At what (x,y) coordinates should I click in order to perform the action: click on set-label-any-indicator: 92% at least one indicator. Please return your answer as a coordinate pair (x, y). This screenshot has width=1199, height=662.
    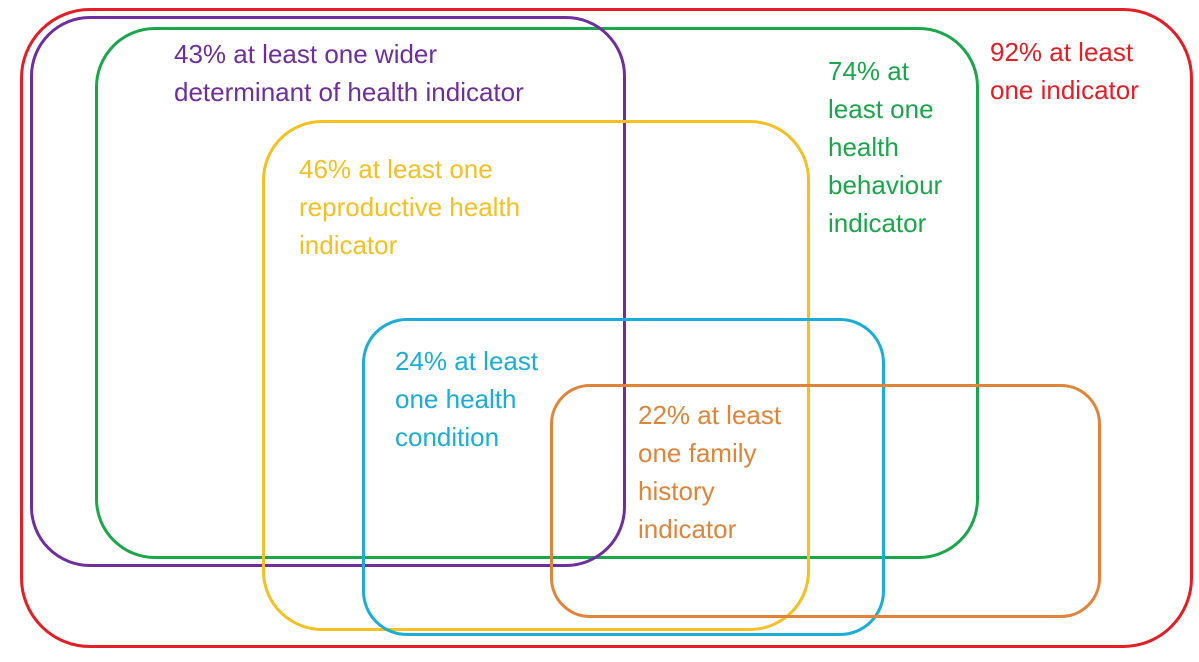
    Looking at the image, I should click on (1064, 71).